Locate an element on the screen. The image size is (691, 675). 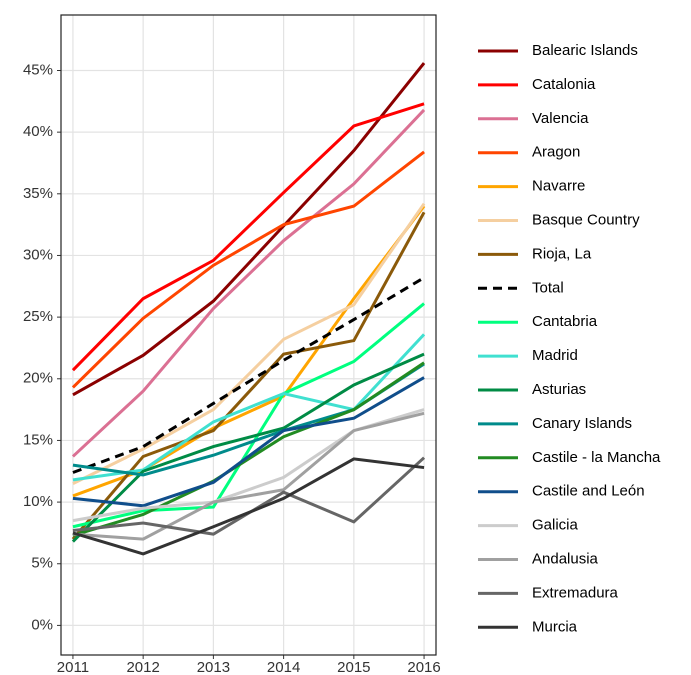
legend-label: Rioja, La is located at coordinates (562, 253).